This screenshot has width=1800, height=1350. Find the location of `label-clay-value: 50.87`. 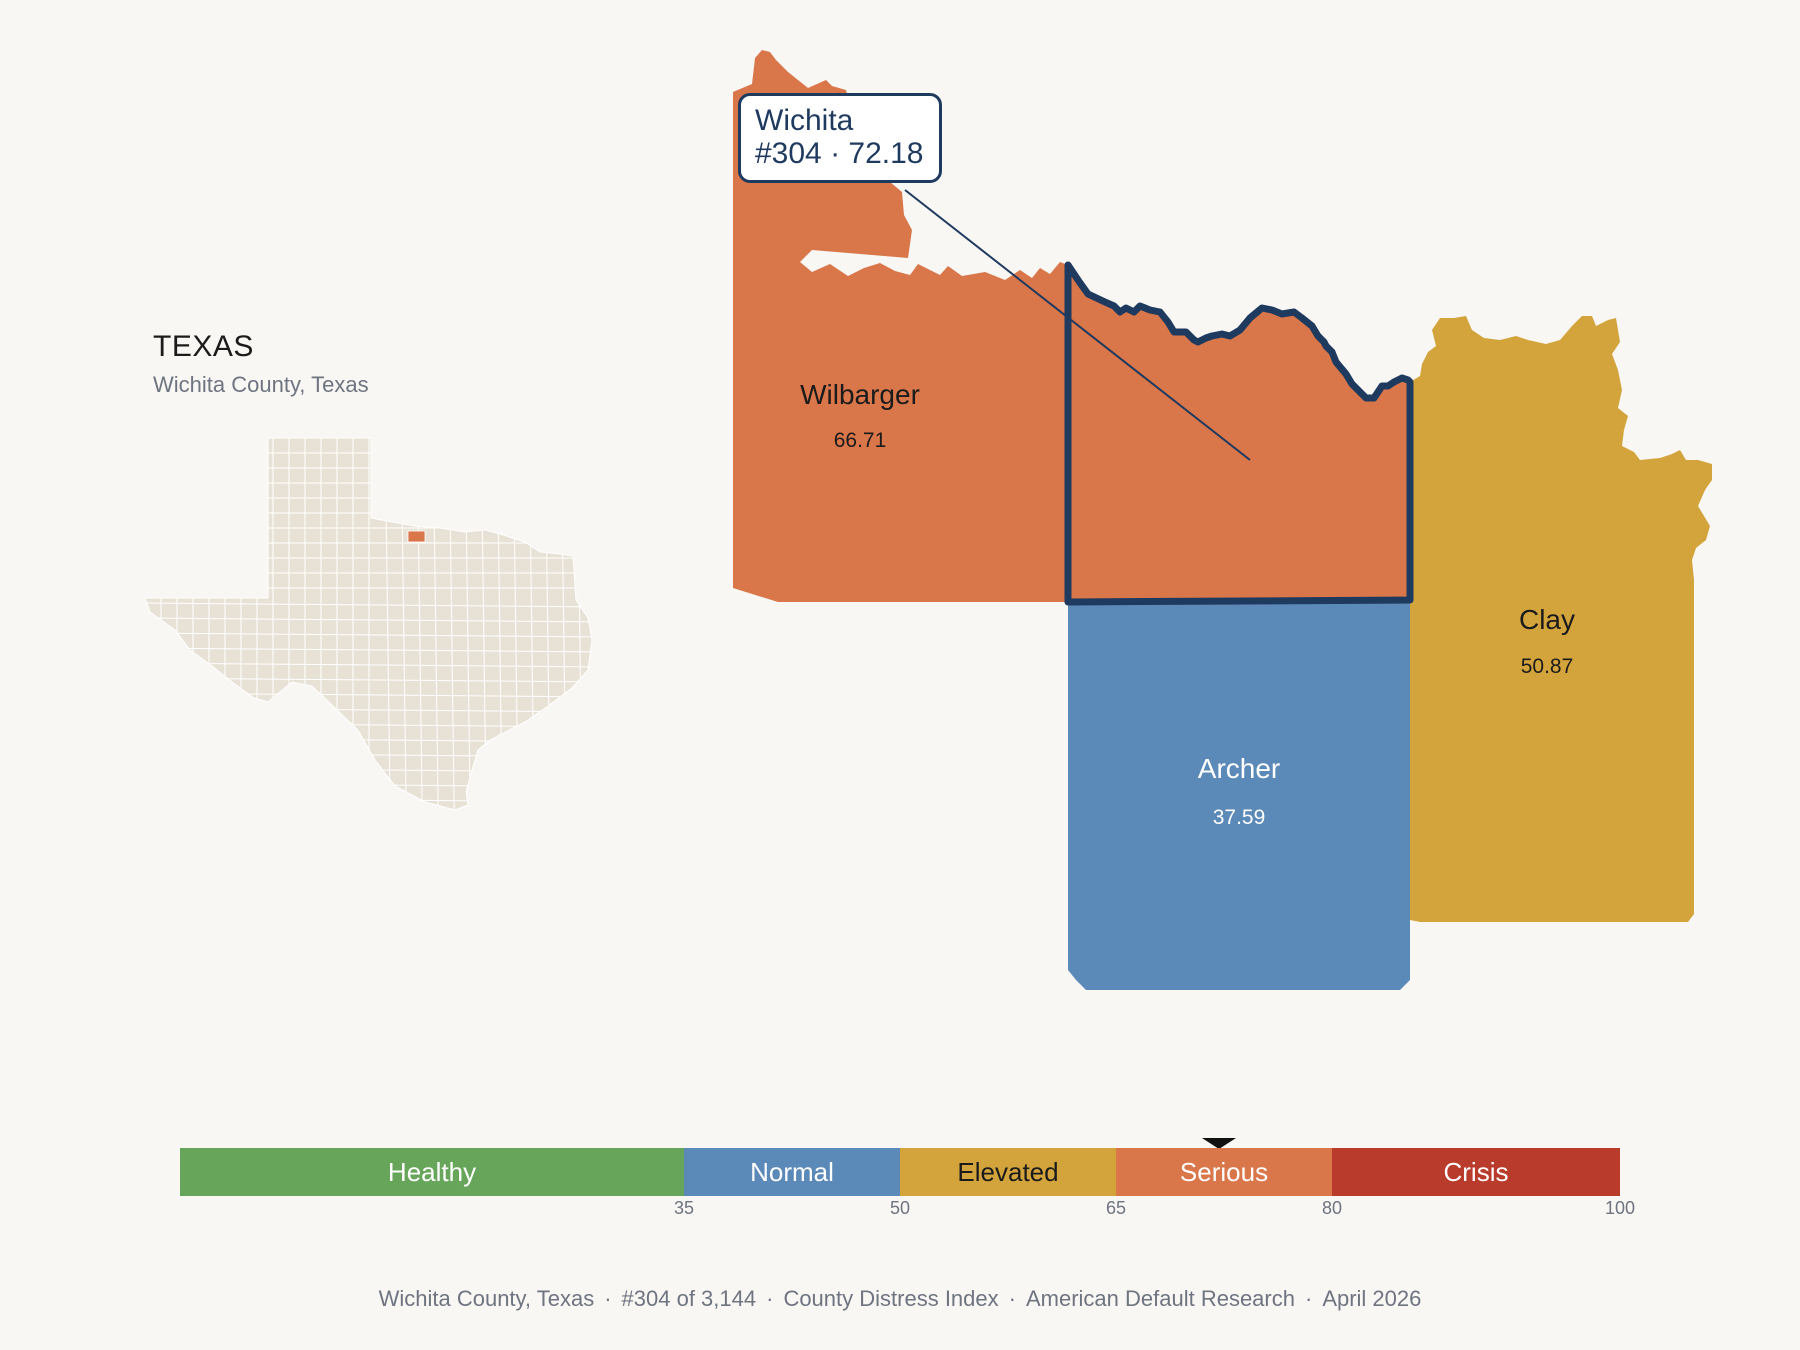

label-clay-value: 50.87 is located at coordinates (1547, 666).